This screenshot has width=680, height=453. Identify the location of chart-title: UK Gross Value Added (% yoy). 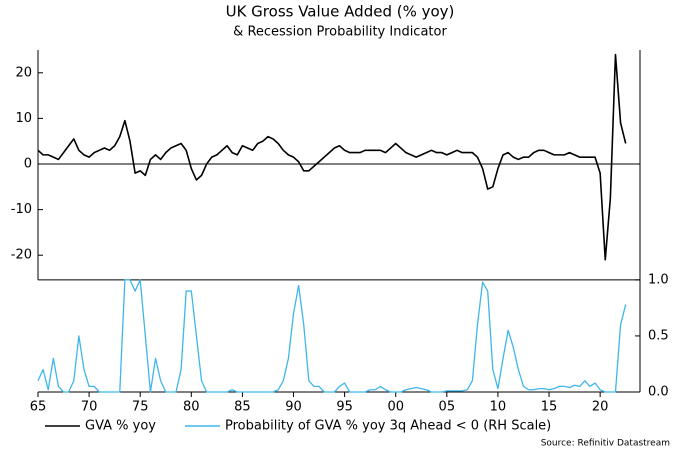
(340, 12).